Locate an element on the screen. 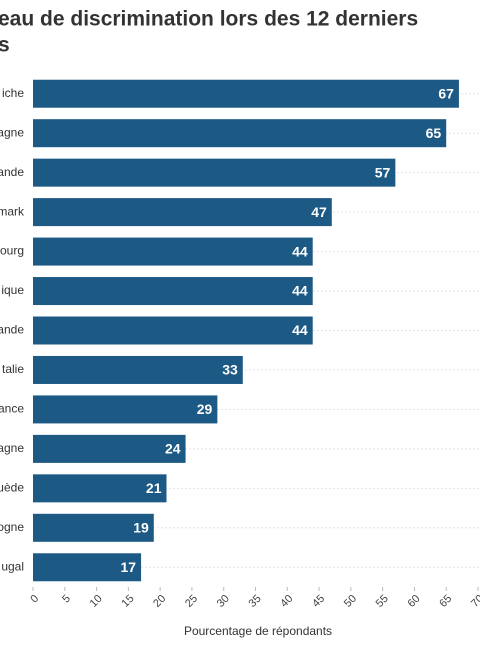  x-tick-label: 40 is located at coordinates (286, 601).